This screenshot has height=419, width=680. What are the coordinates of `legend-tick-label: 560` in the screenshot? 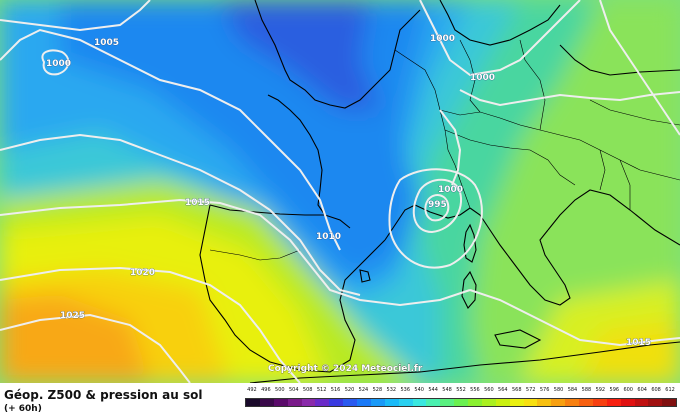 It's located at (489, 390).